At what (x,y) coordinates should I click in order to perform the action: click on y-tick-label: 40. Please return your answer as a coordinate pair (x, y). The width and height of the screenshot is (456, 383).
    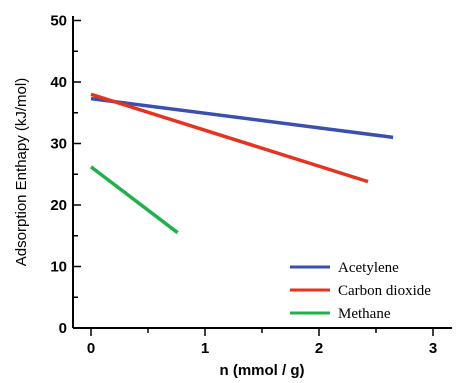
    Looking at the image, I should click on (58, 82).